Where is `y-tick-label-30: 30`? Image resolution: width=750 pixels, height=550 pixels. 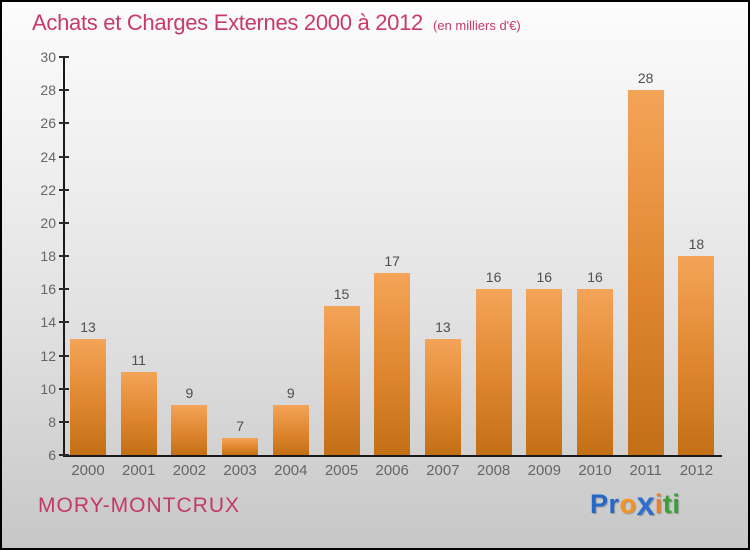
y-tick-label-30: 30 is located at coordinates (48, 57).